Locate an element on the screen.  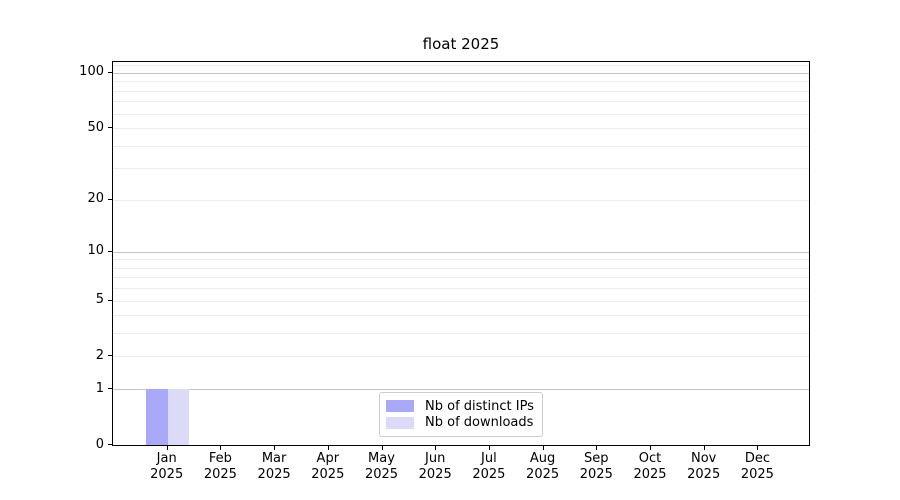
legend: Nb of distinct IPs Nb of downloads is located at coordinates (461, 414).